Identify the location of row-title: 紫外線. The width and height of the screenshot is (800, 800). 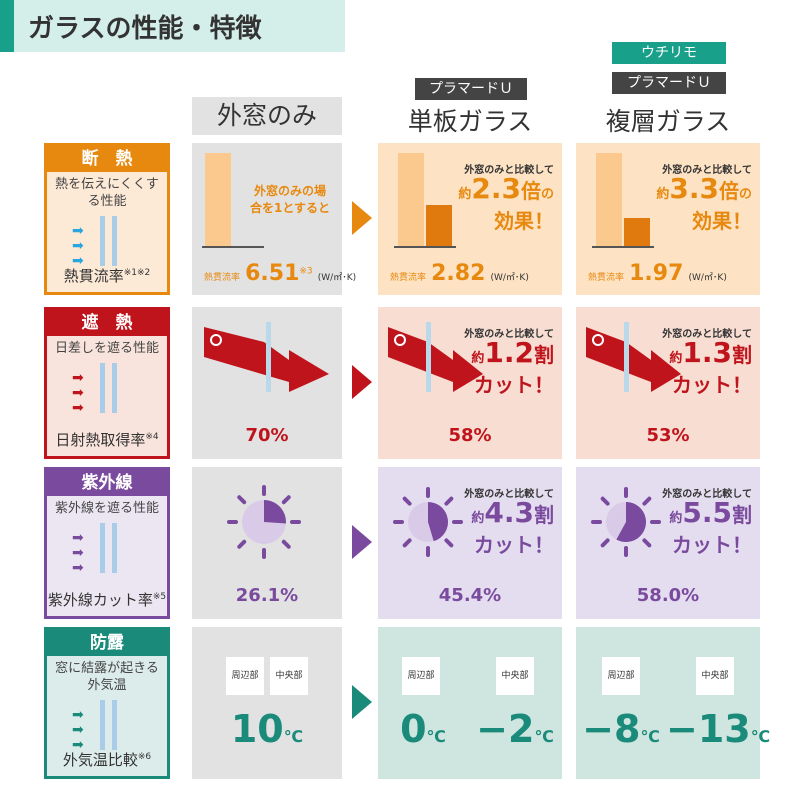
(107, 483).